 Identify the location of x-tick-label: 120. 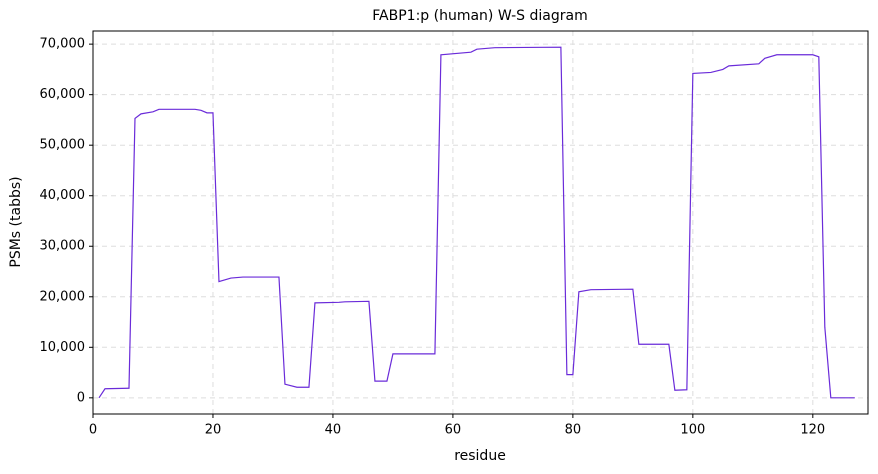
(812, 430).